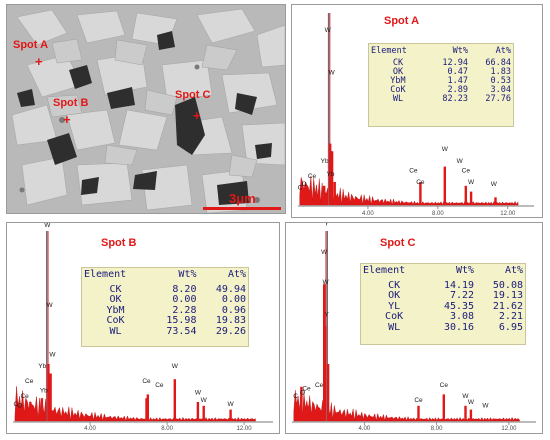  I want to click on cell-at: 19.13, so click(507, 295).